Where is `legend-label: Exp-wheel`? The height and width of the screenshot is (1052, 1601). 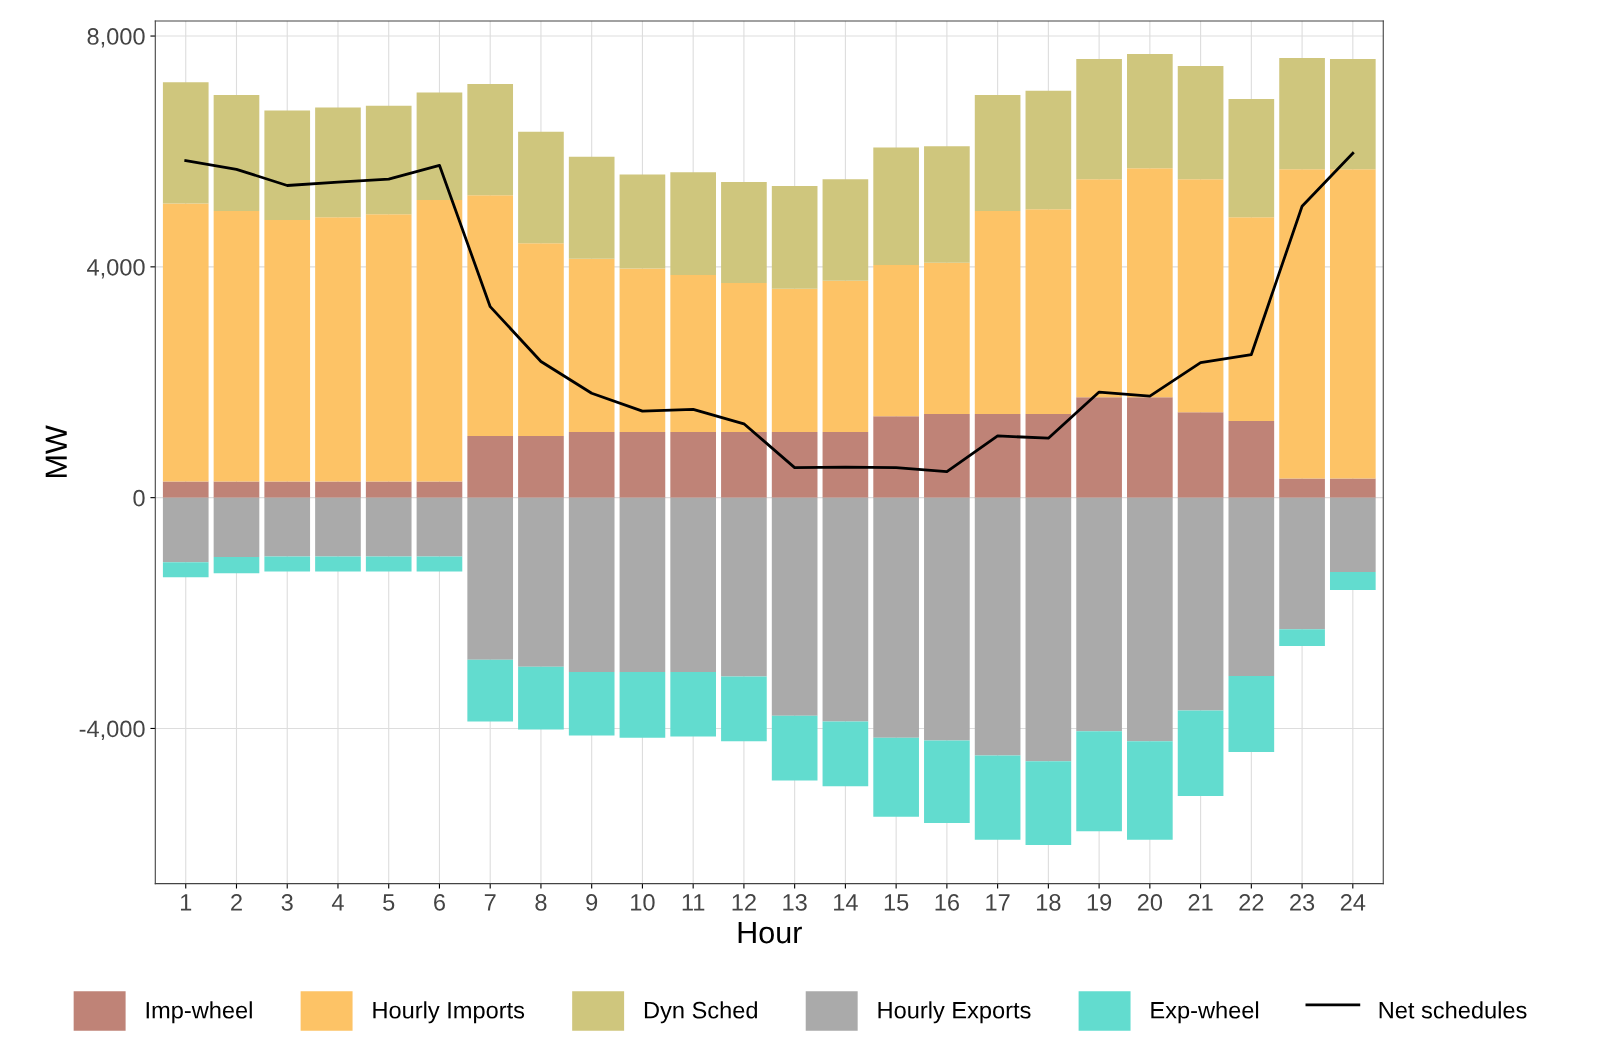
legend-label: Exp-wheel is located at coordinates (1205, 1012).